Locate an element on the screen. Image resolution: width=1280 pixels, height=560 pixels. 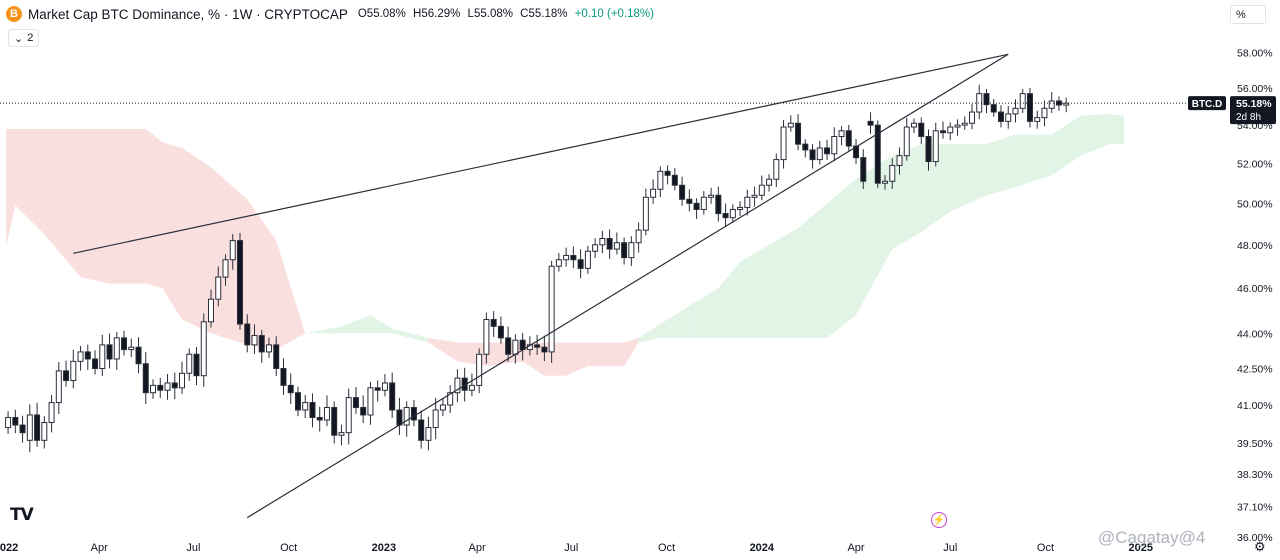
symbol-tag-bg is located at coordinates (1207, 103).